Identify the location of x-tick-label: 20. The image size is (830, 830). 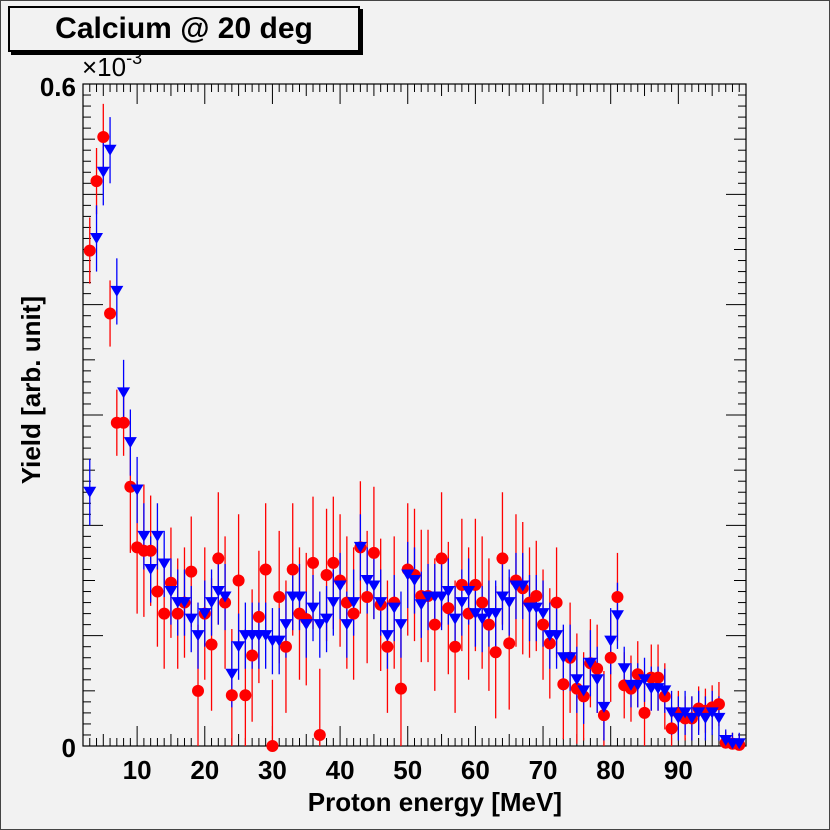
(204, 770).